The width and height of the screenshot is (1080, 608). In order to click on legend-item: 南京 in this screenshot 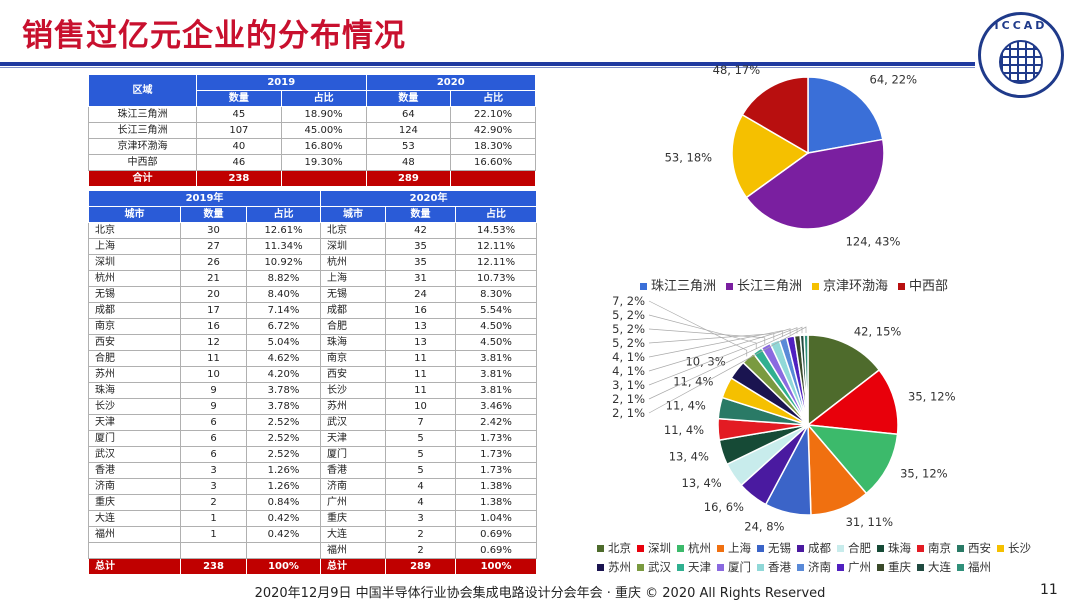, I will do `click(934, 548)`.